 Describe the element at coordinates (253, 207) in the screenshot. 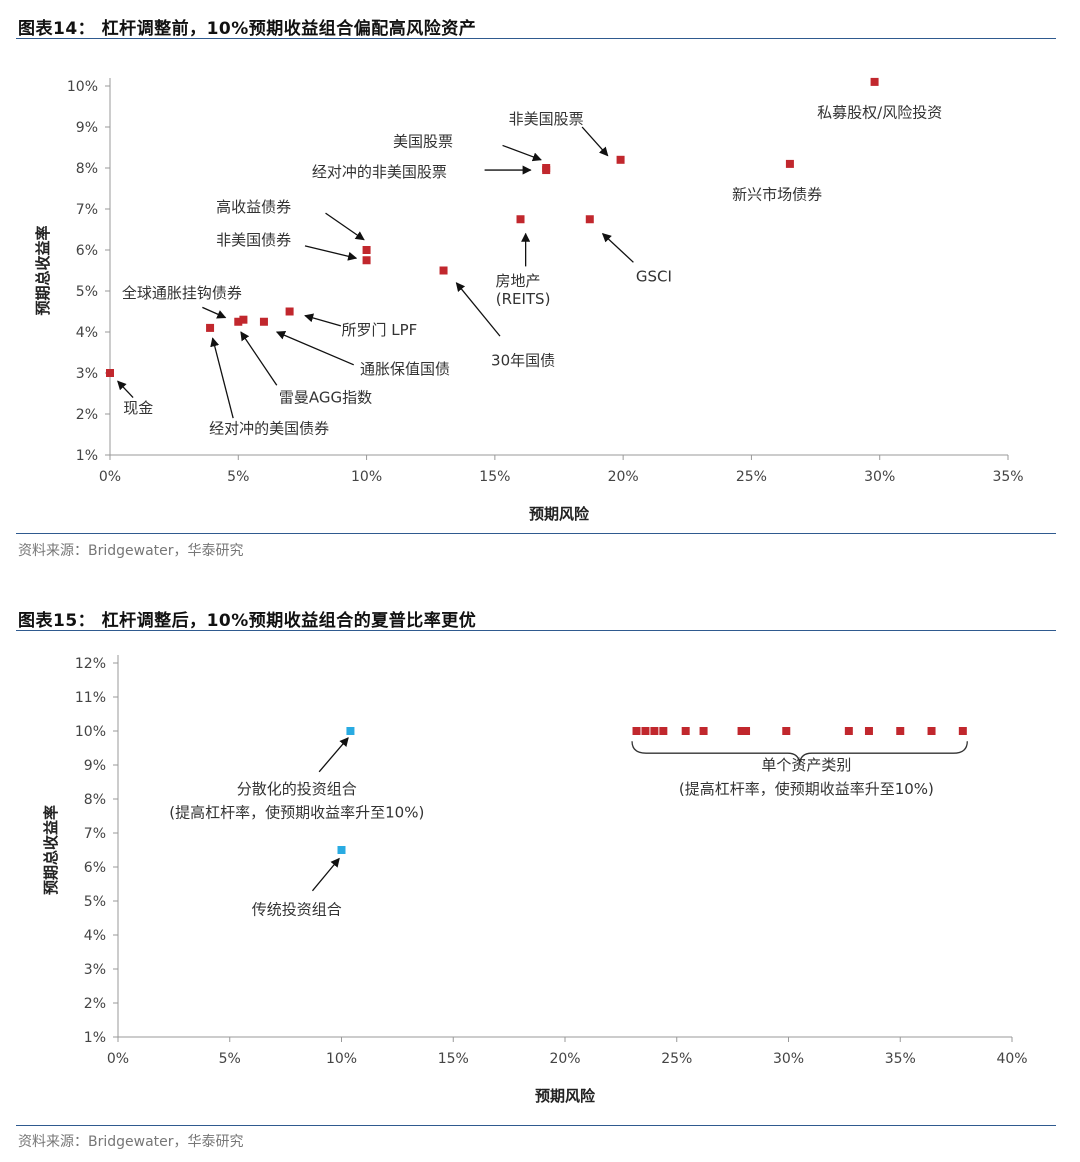

I see `annotation-label: 高收益债券` at that location.